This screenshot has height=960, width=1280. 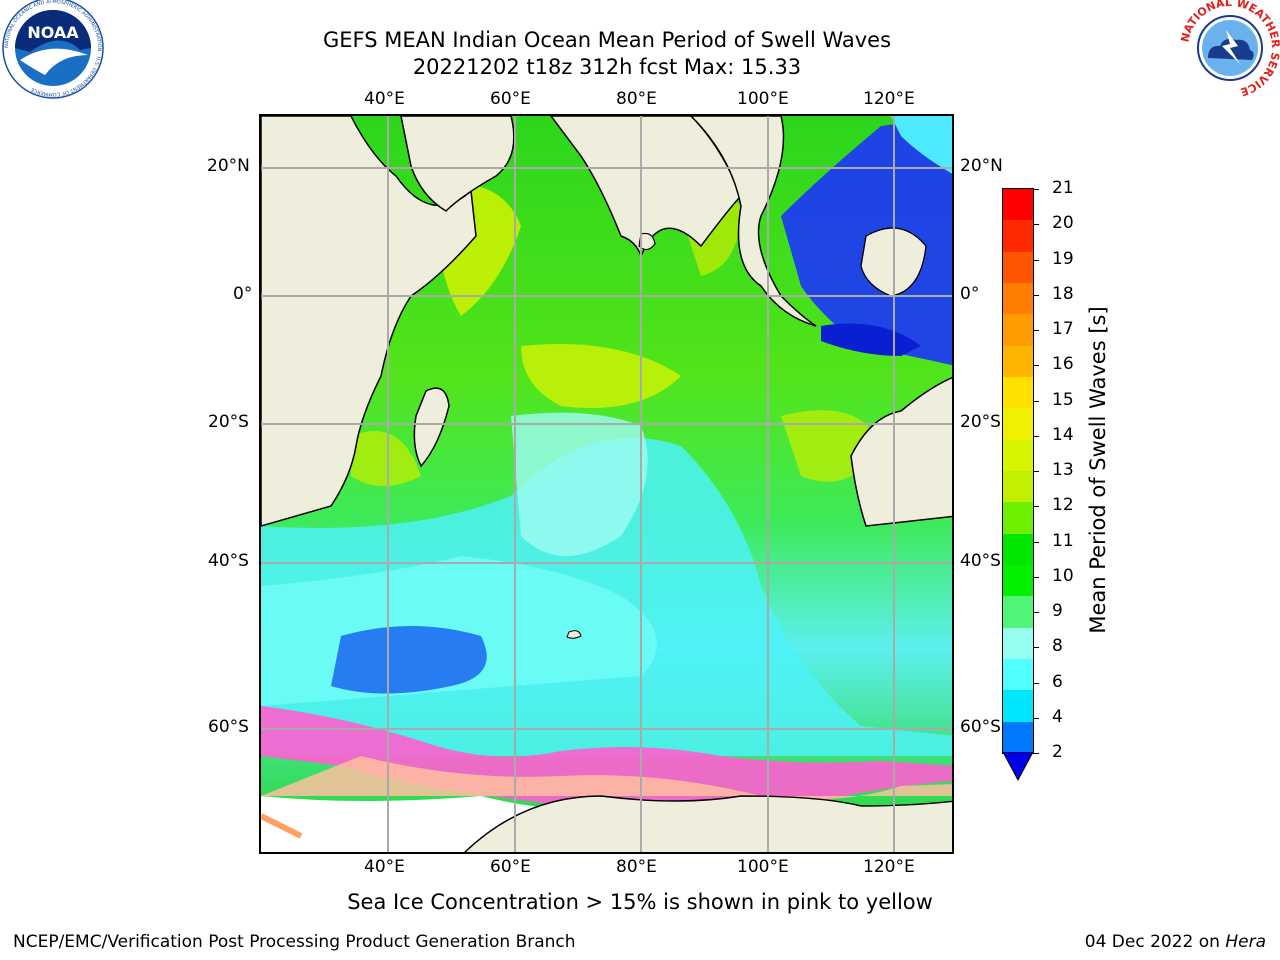 What do you see at coordinates (1063, 188) in the screenshot?
I see `colorbar-tick-label: 21` at bounding box center [1063, 188].